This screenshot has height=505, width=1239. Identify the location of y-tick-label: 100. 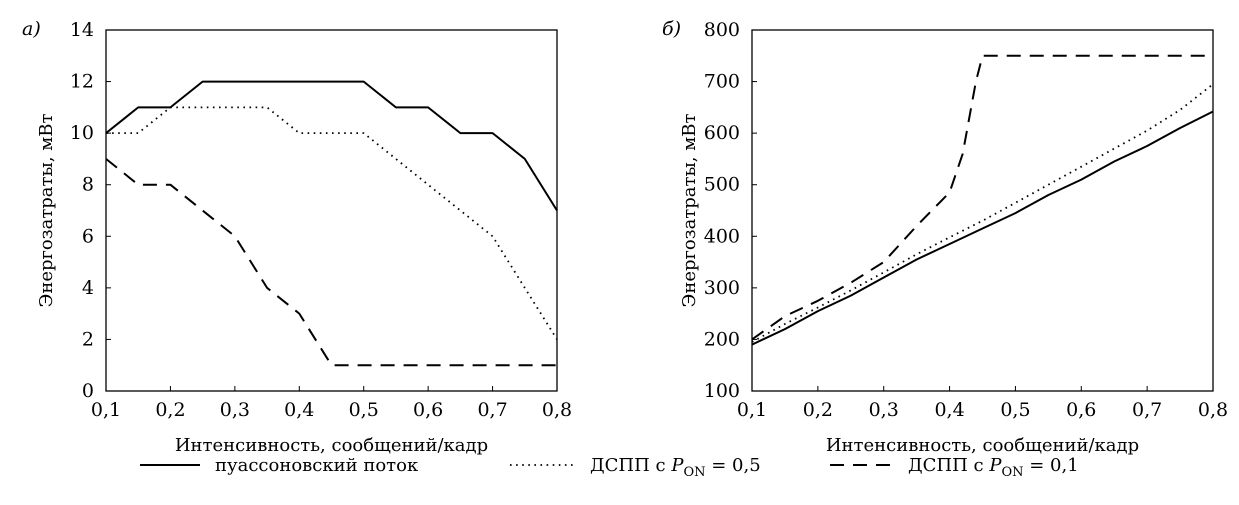
(722, 391).